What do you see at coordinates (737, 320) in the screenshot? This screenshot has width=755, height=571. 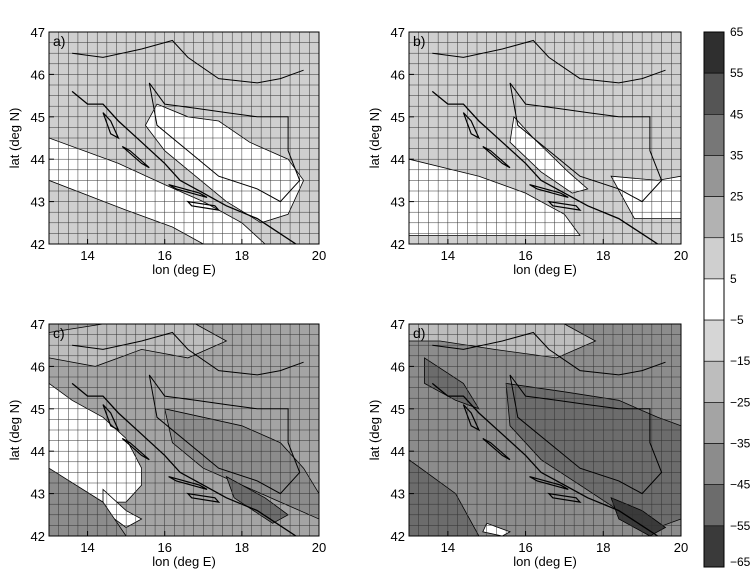 I see `colorbar-label: −5` at bounding box center [737, 320].